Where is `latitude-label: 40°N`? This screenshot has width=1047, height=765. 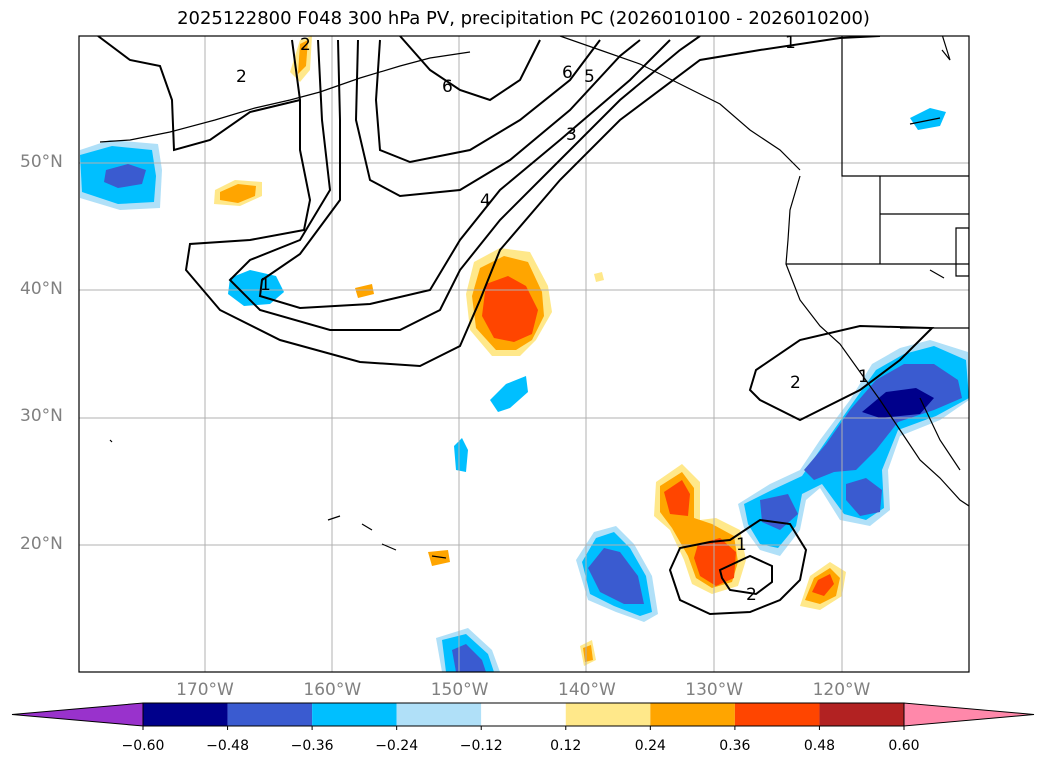
latitude-label: 40°N is located at coordinates (41, 289).